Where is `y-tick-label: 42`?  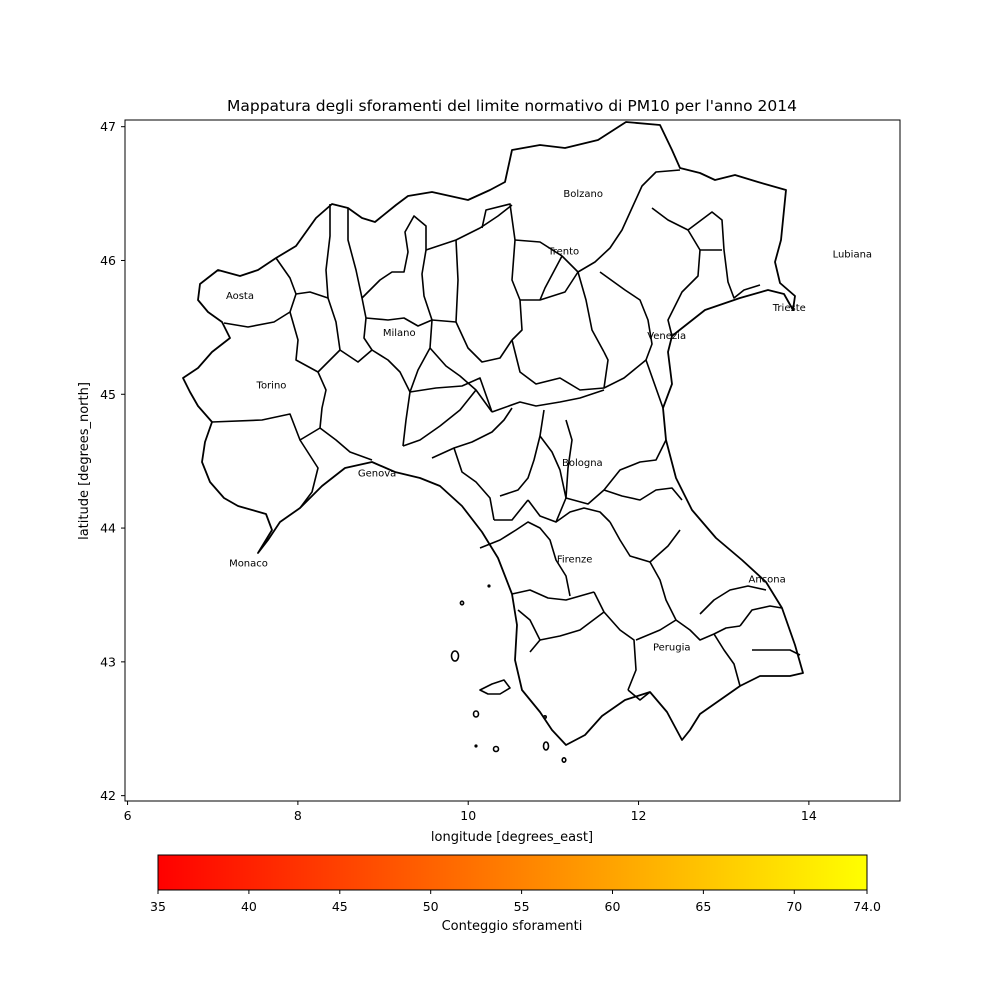
y-tick-label: 42 is located at coordinates (108, 795).